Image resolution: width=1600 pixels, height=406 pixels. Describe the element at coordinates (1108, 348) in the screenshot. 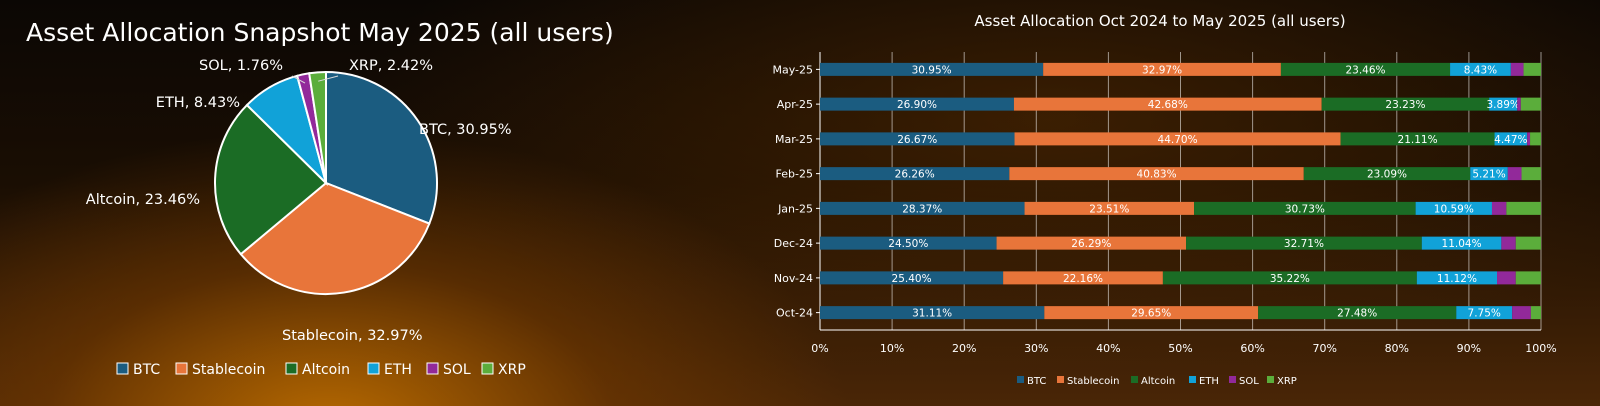

I see `x-tick-label: 40%` at that location.